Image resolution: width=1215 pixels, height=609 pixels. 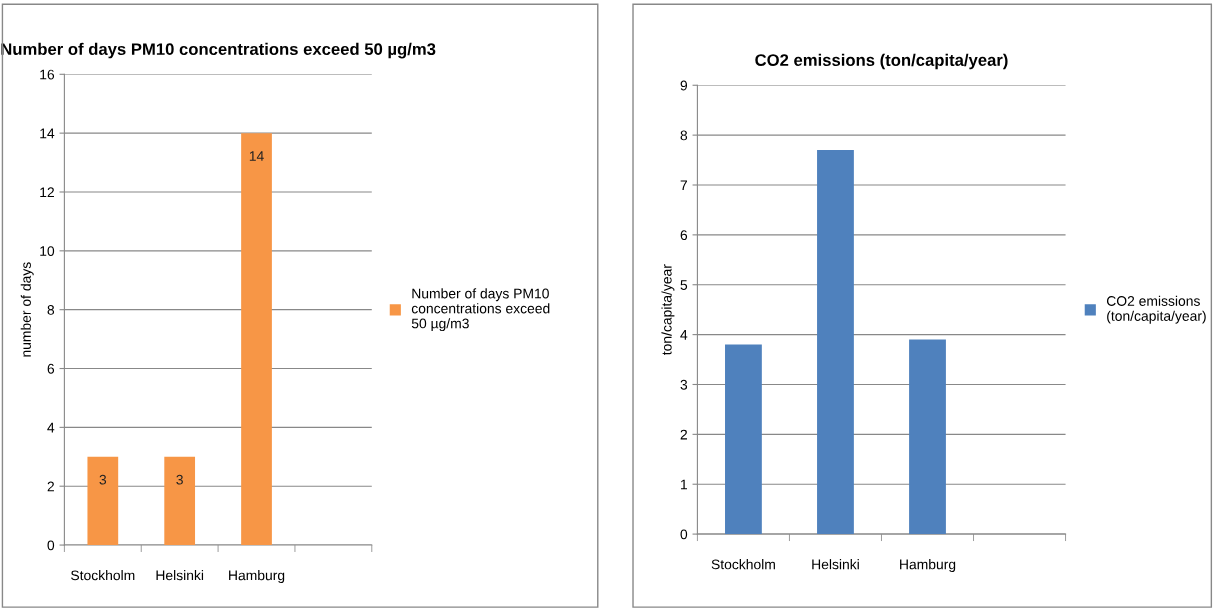 What do you see at coordinates (27, 309) in the screenshot?
I see `y-axis-title: number of days` at bounding box center [27, 309].